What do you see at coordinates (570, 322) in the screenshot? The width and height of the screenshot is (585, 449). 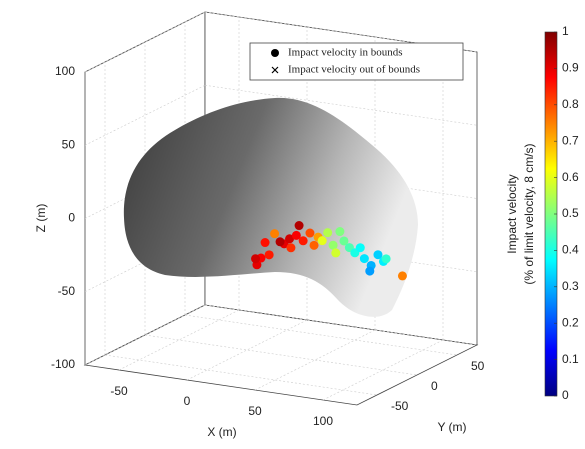 I see `colorbar-tick-label: 0.2` at bounding box center [570, 322].